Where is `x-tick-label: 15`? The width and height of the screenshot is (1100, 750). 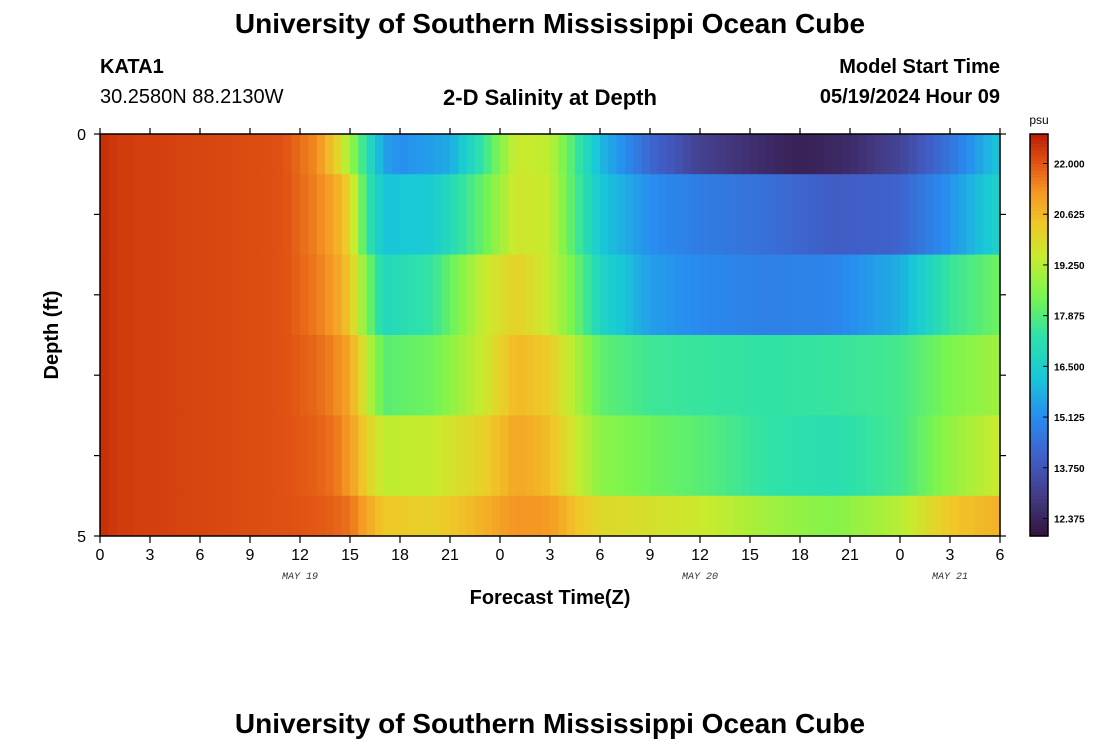 x-tick-label: 15 is located at coordinates (350, 555).